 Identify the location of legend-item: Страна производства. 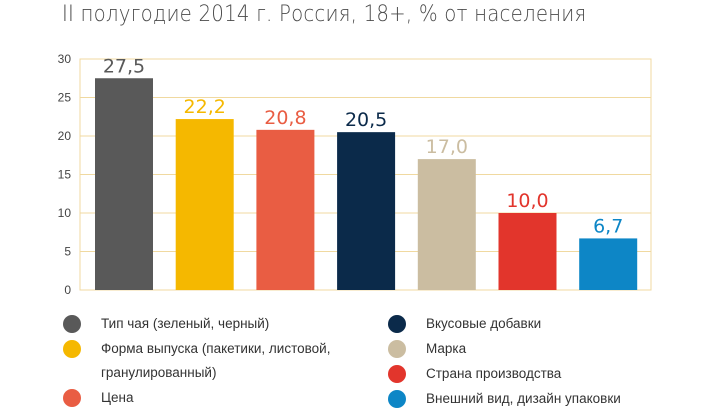
(474, 375).